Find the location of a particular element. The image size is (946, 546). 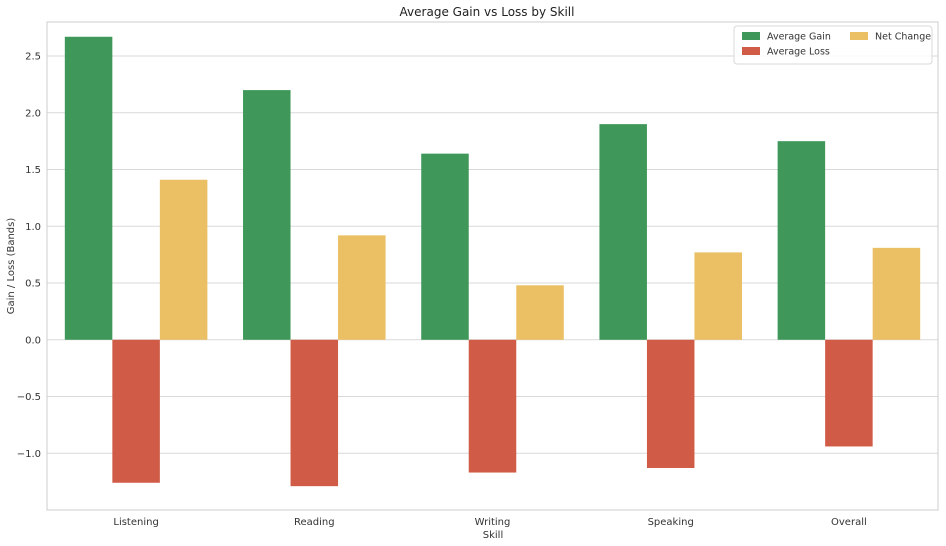

x-axis-label: Skill is located at coordinates (493, 535).